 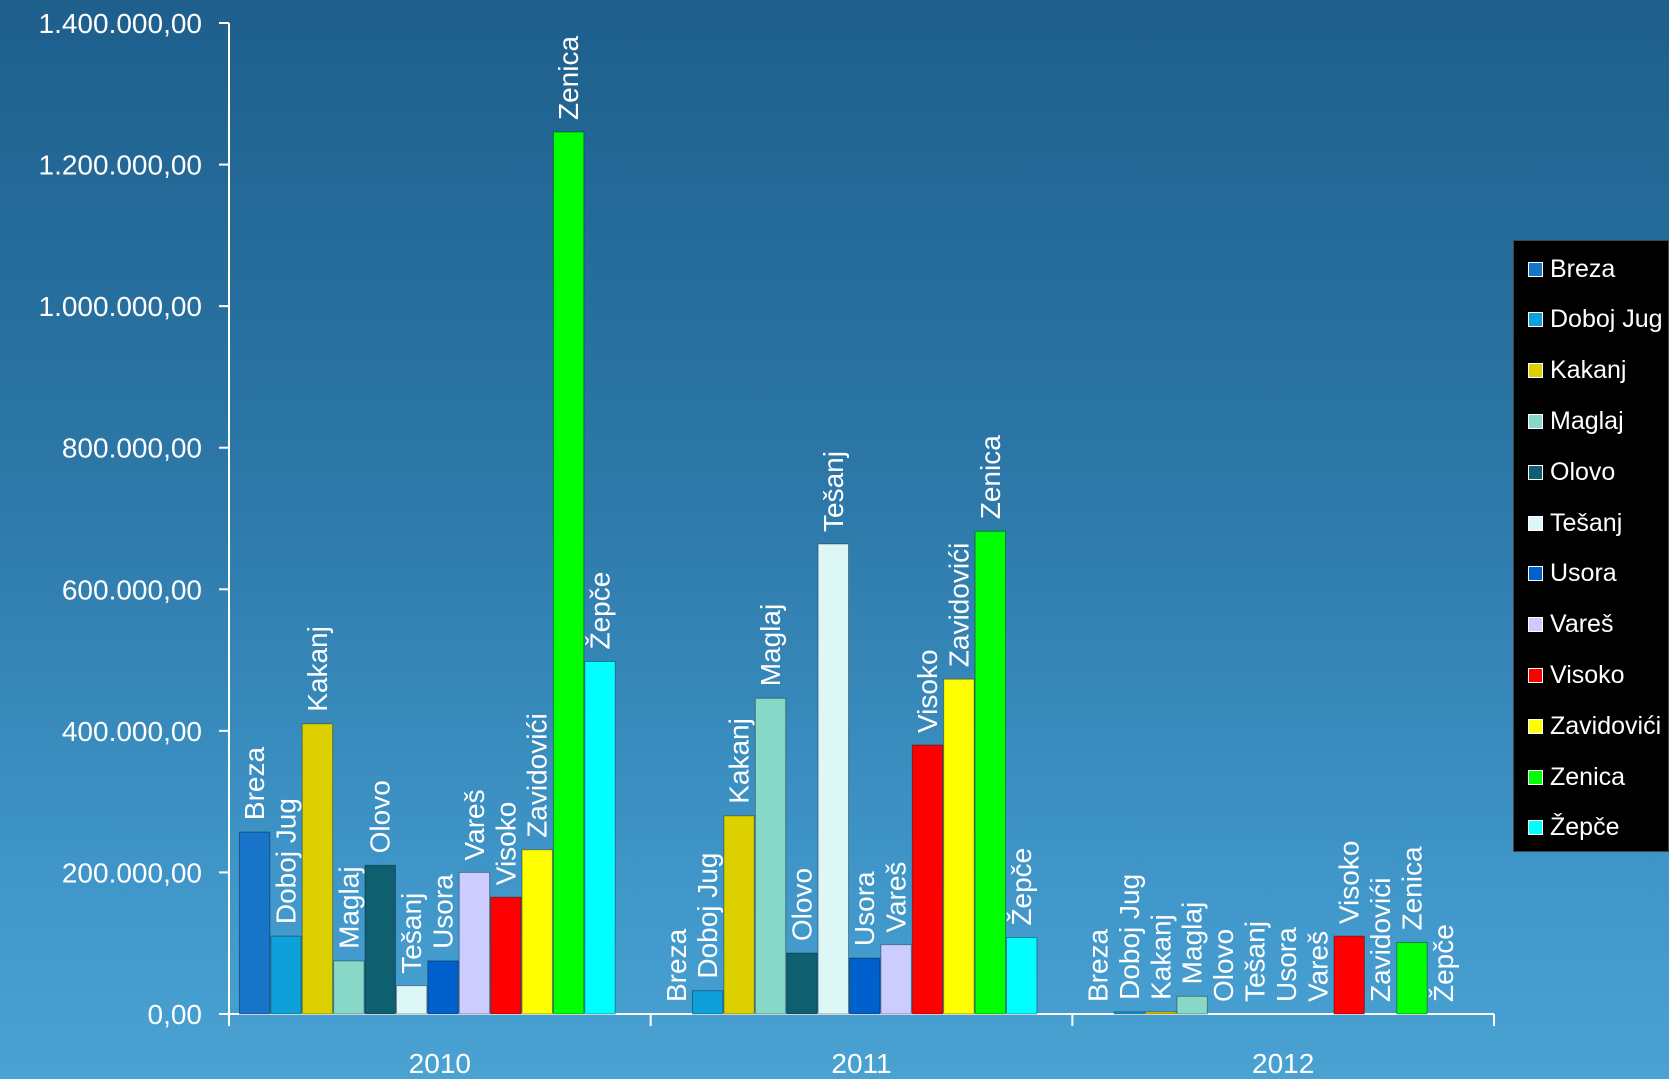 What do you see at coordinates (1586, 522) in the screenshot?
I see `legend-label: Tešanj` at bounding box center [1586, 522].